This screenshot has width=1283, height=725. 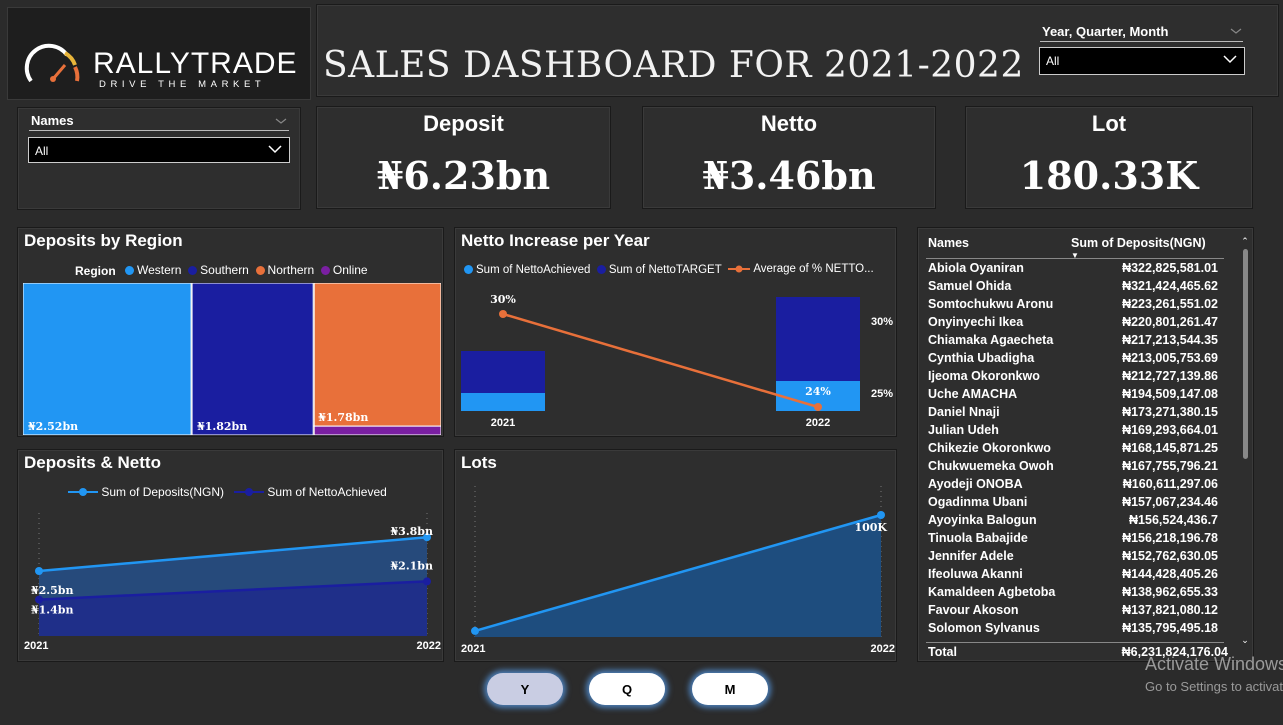 I want to click on names-slicer-label: Names, so click(x=52, y=120).